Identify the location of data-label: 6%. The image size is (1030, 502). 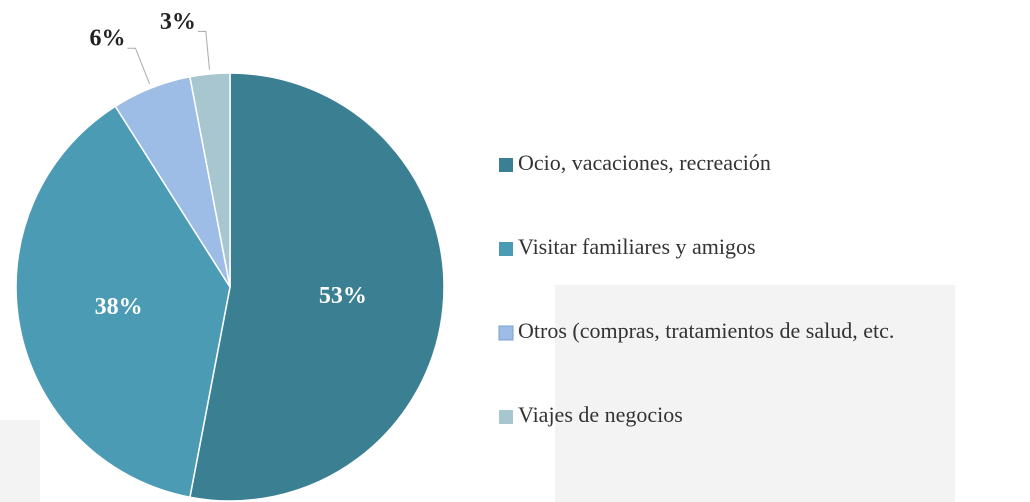
(107, 39).